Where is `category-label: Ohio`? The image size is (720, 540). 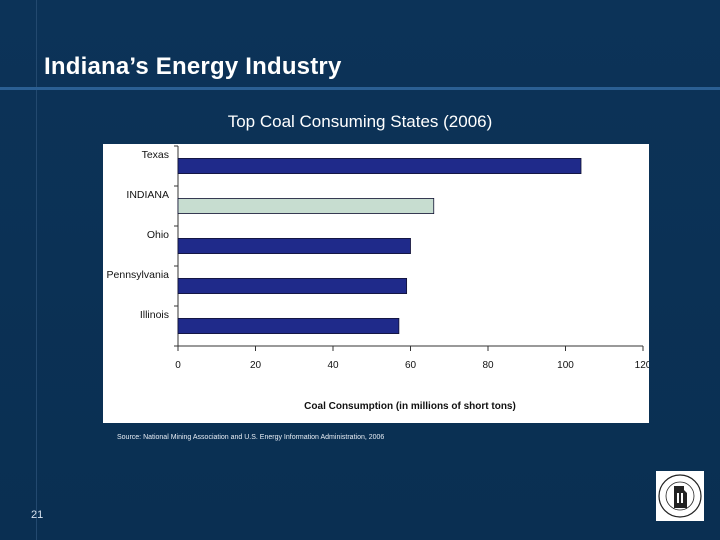 category-label: Ohio is located at coordinates (158, 235).